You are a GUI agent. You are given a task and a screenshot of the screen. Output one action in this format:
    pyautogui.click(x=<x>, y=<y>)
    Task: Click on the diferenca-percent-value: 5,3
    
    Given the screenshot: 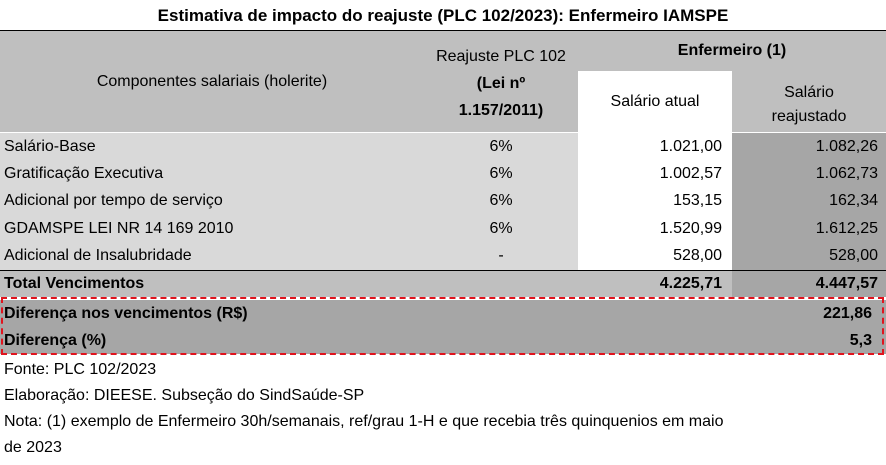 What is the action you would take?
    pyautogui.click(x=860, y=340)
    